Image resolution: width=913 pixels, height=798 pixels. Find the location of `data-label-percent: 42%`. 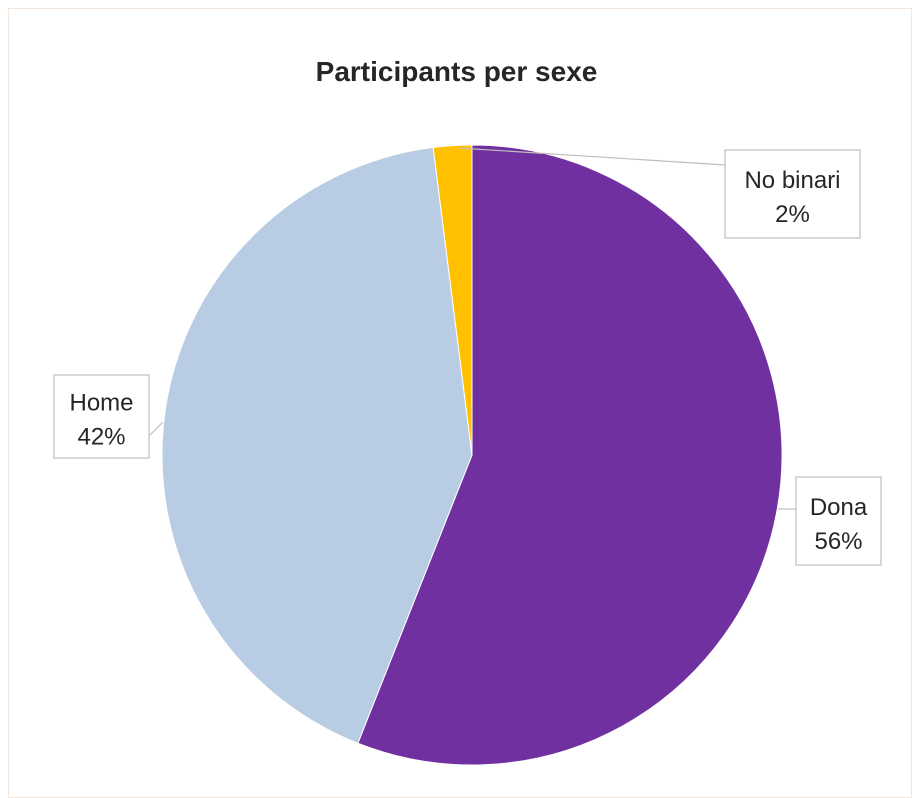

data-label-percent: 42% is located at coordinates (101, 437).